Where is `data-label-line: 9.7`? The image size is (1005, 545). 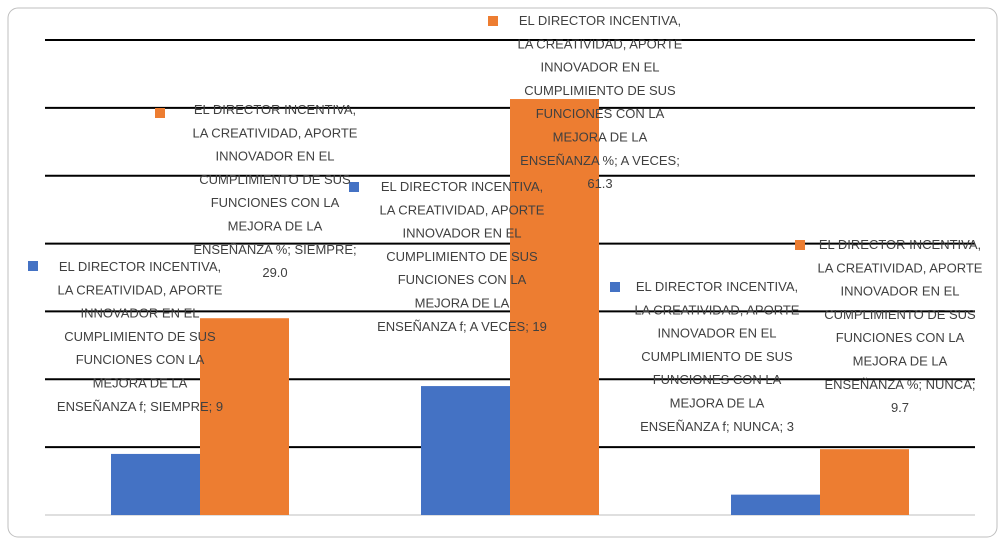
data-label-line: 9.7 is located at coordinates (900, 408).